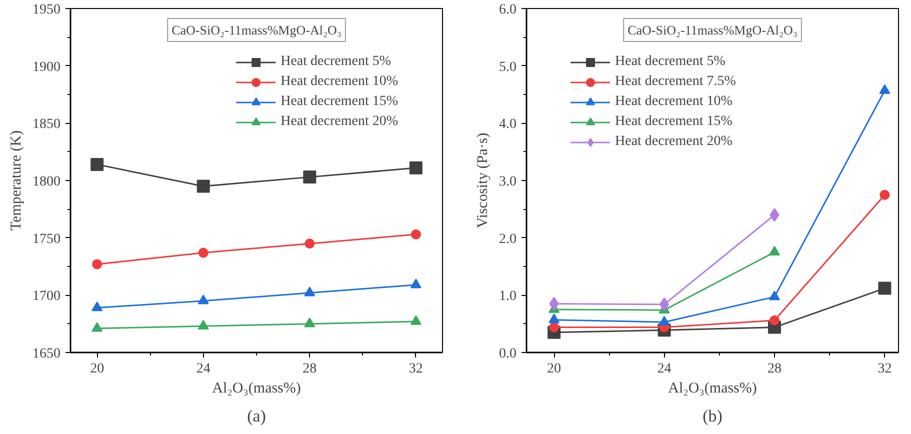  I want to click on y-tick-label: 1650, so click(46, 354).